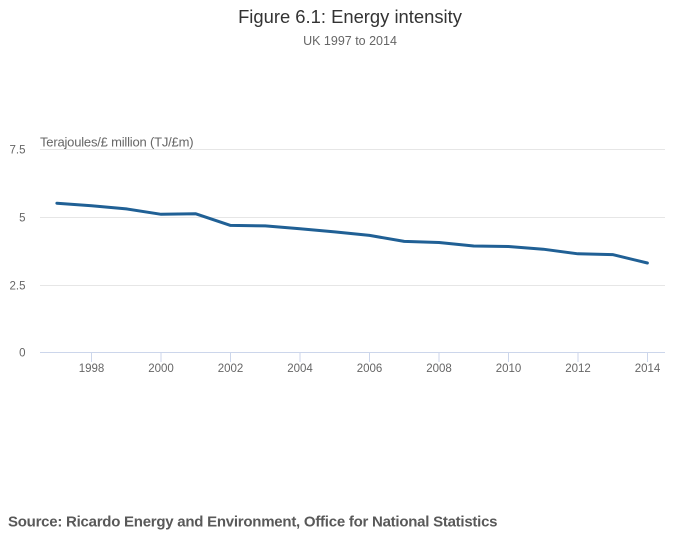  What do you see at coordinates (350, 16) in the screenshot?
I see `svg-text: Figure 6.1: Energy intensity` at bounding box center [350, 16].